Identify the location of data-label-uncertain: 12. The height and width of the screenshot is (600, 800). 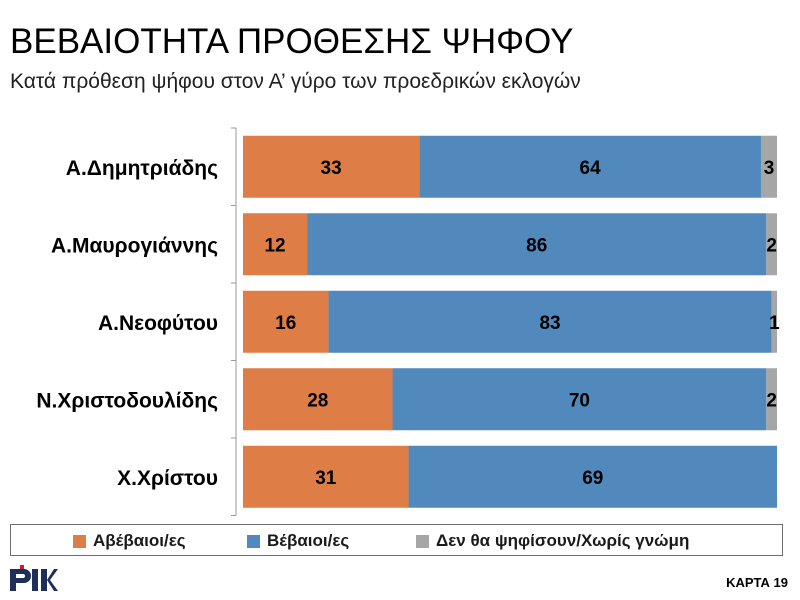
(274, 245).